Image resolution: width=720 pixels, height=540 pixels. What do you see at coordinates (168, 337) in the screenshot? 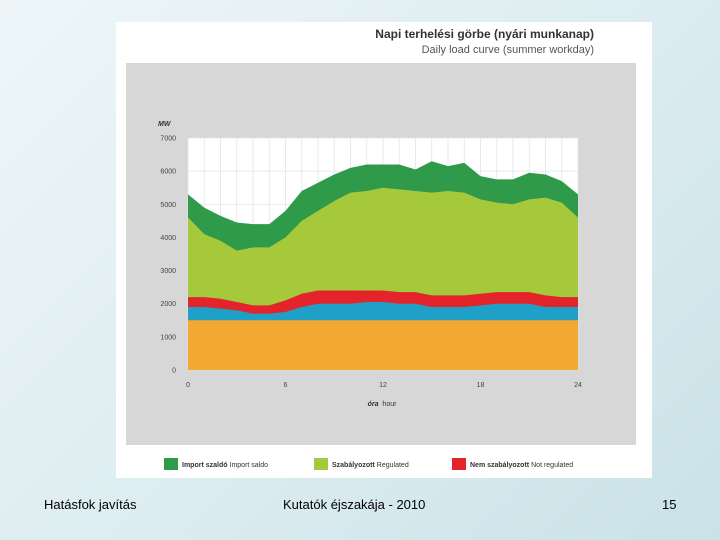
I see `y-tick-label: 1000` at bounding box center [168, 337].